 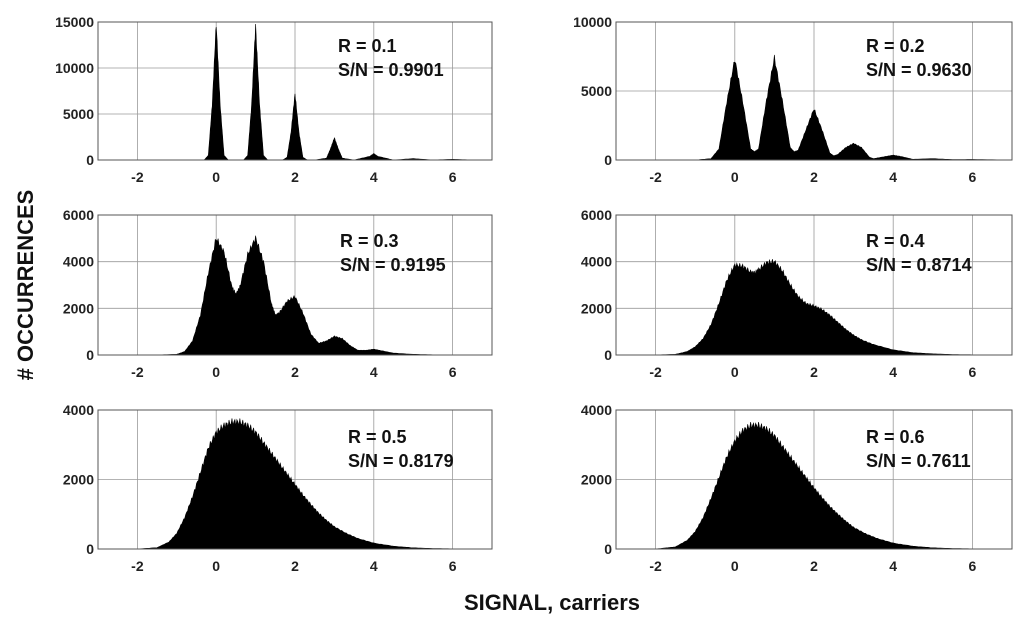 I want to click on y-axis-title: # OCCURRENCES, so click(x=25, y=285).